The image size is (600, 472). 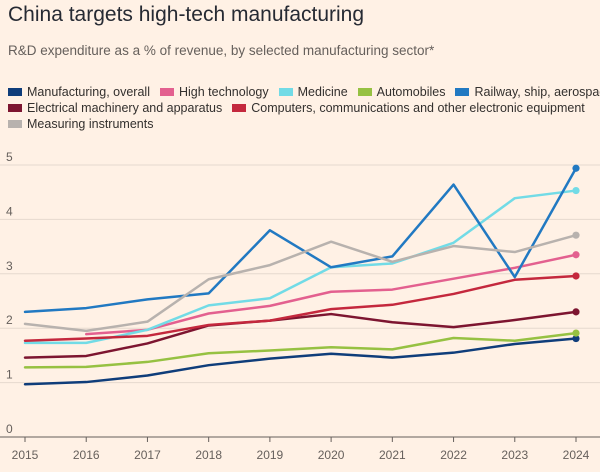 I want to click on legend-item-measuring-instruments: Measuring instruments, so click(x=80, y=124).